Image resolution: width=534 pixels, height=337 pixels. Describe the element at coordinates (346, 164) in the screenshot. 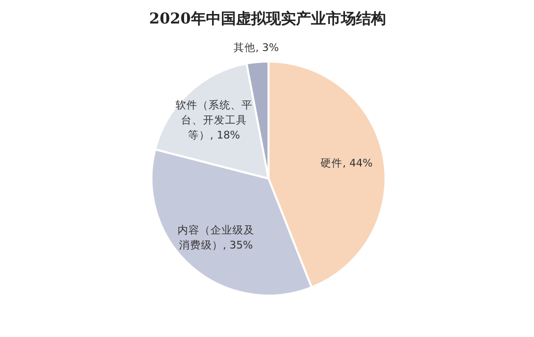

I see `slice-label: 硬件, 44%` at that location.